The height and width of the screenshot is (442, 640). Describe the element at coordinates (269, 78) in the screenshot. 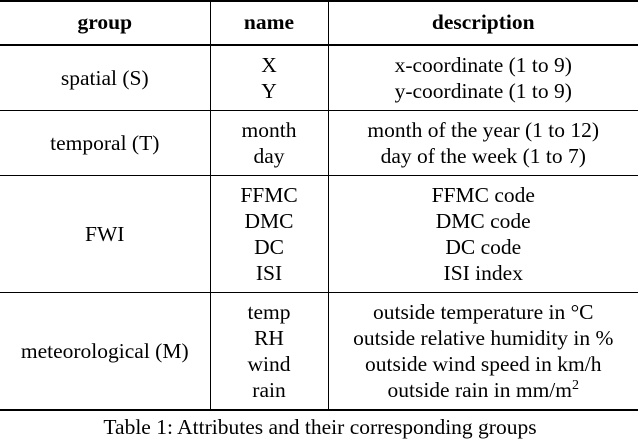

I see `attribute-names: X Y` at that location.